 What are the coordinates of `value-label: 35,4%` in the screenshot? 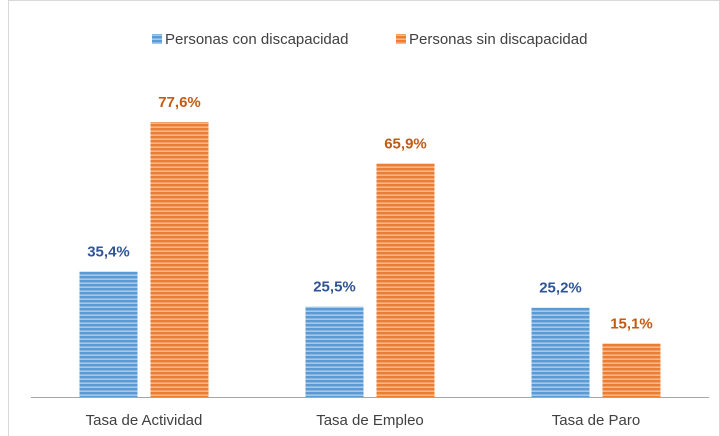 It's located at (108, 252).